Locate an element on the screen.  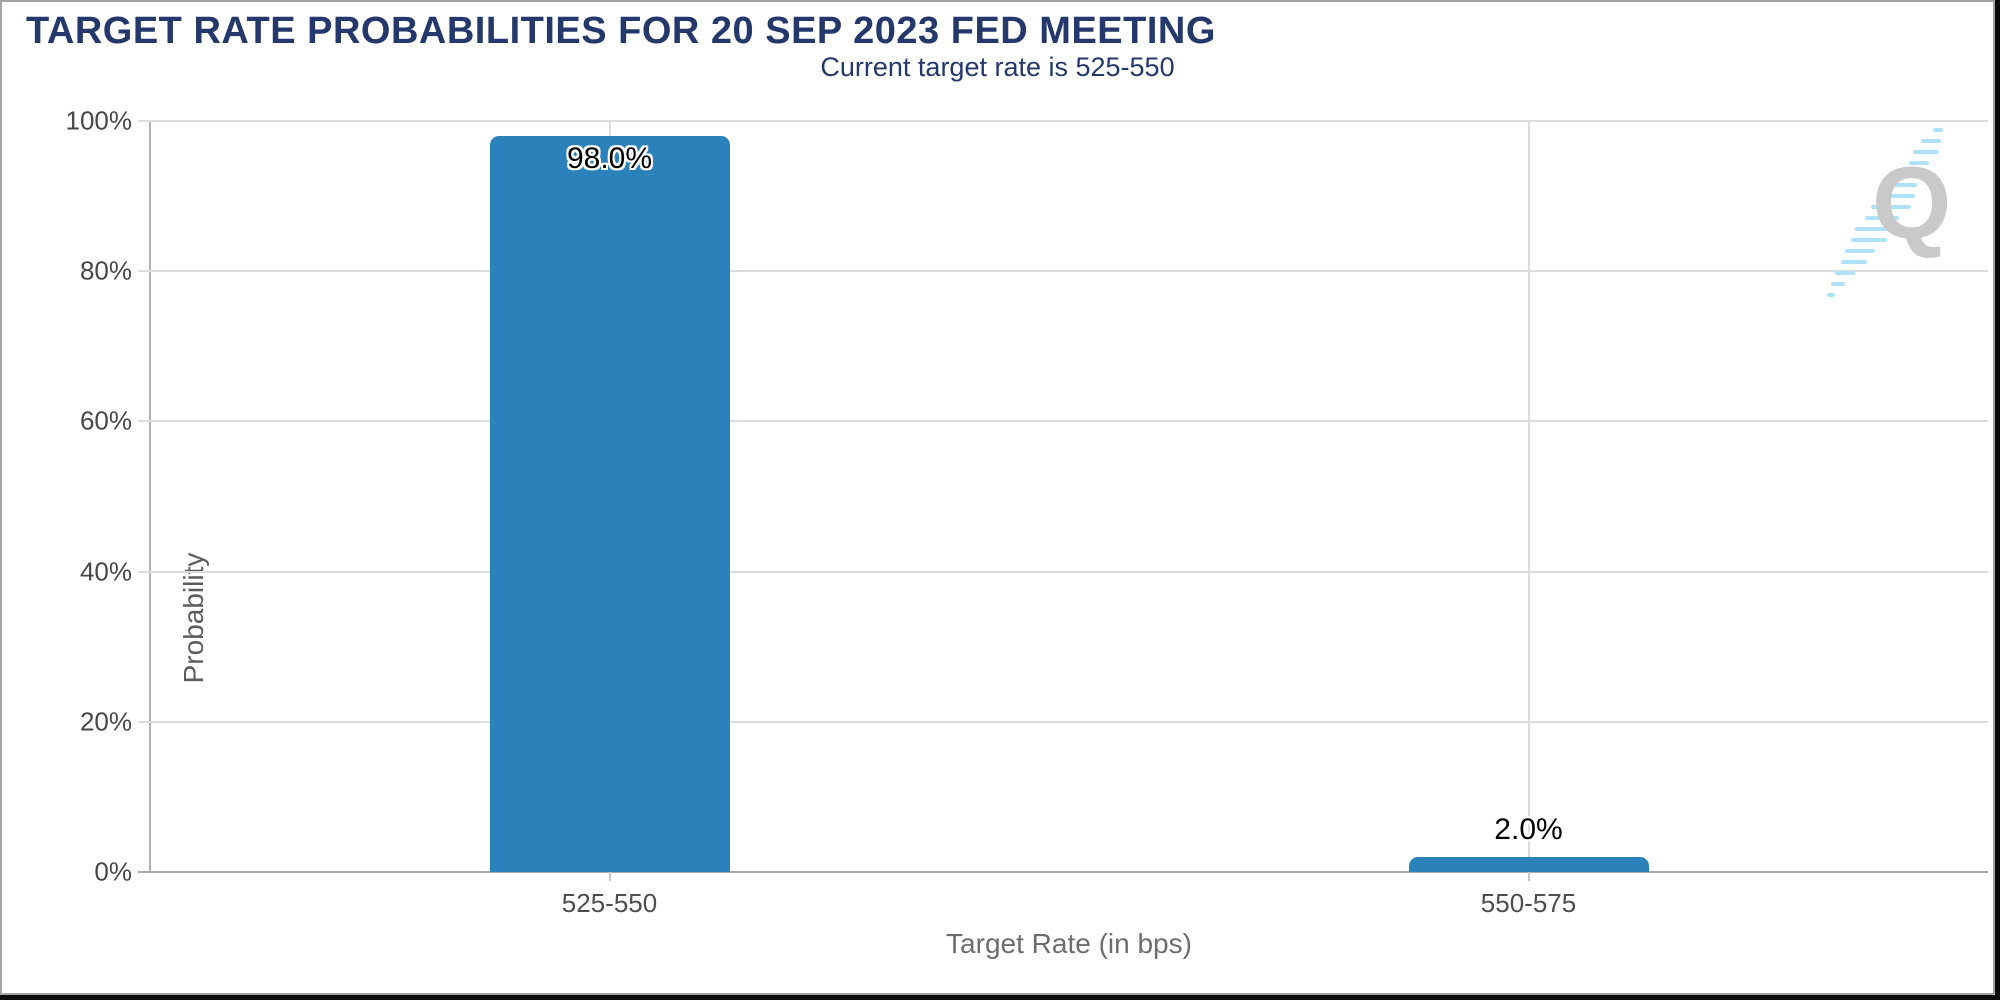
y-tick-label: 100% is located at coordinates (99, 120).